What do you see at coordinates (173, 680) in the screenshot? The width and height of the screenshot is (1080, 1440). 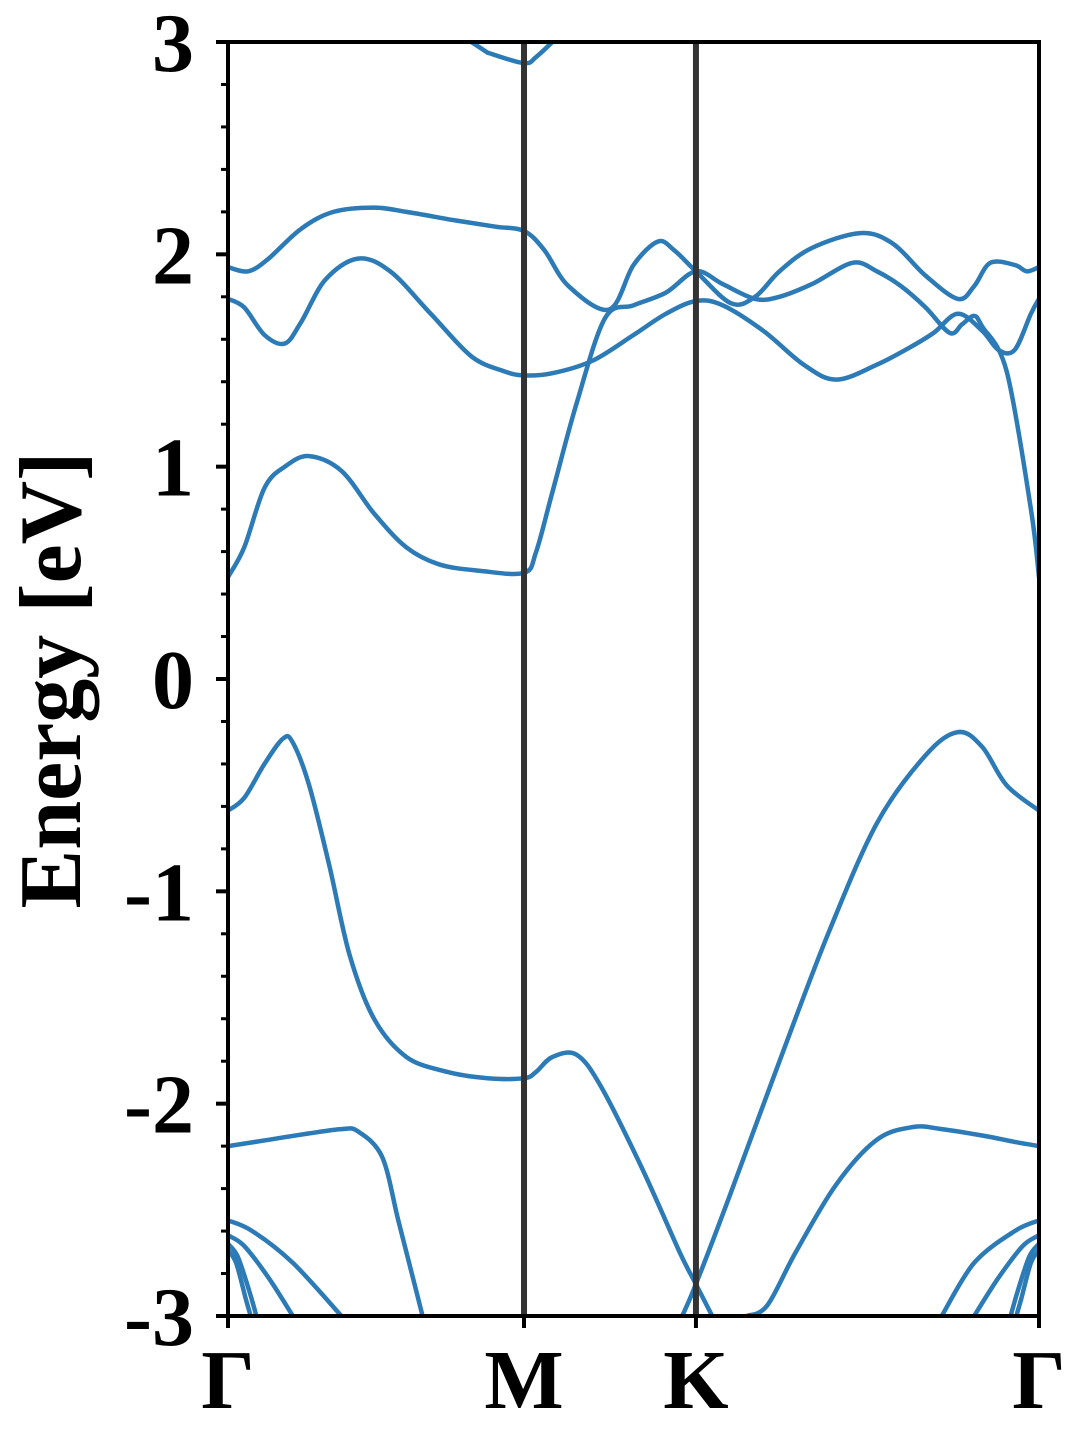 I see `y-tick-label: 0` at bounding box center [173, 680].